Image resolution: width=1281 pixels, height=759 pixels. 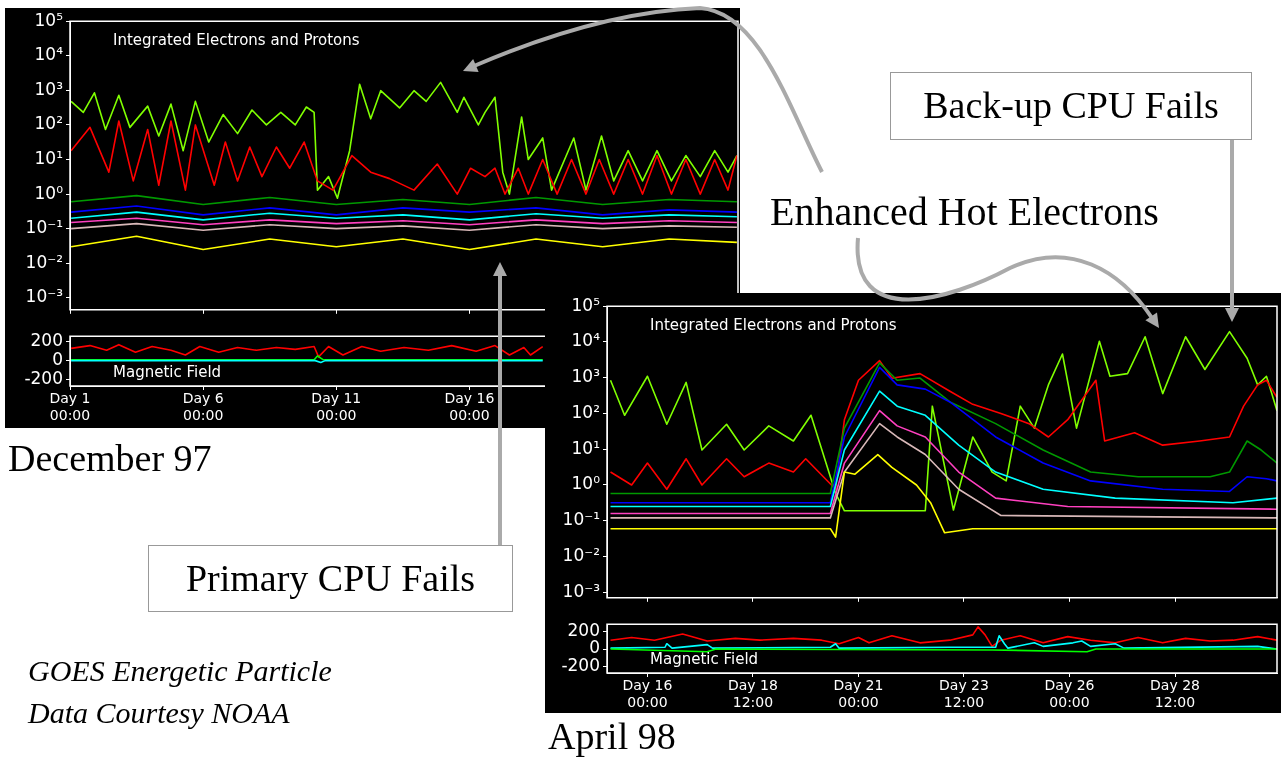 What do you see at coordinates (612, 736) in the screenshot?
I see `text: April 98` at bounding box center [612, 736].